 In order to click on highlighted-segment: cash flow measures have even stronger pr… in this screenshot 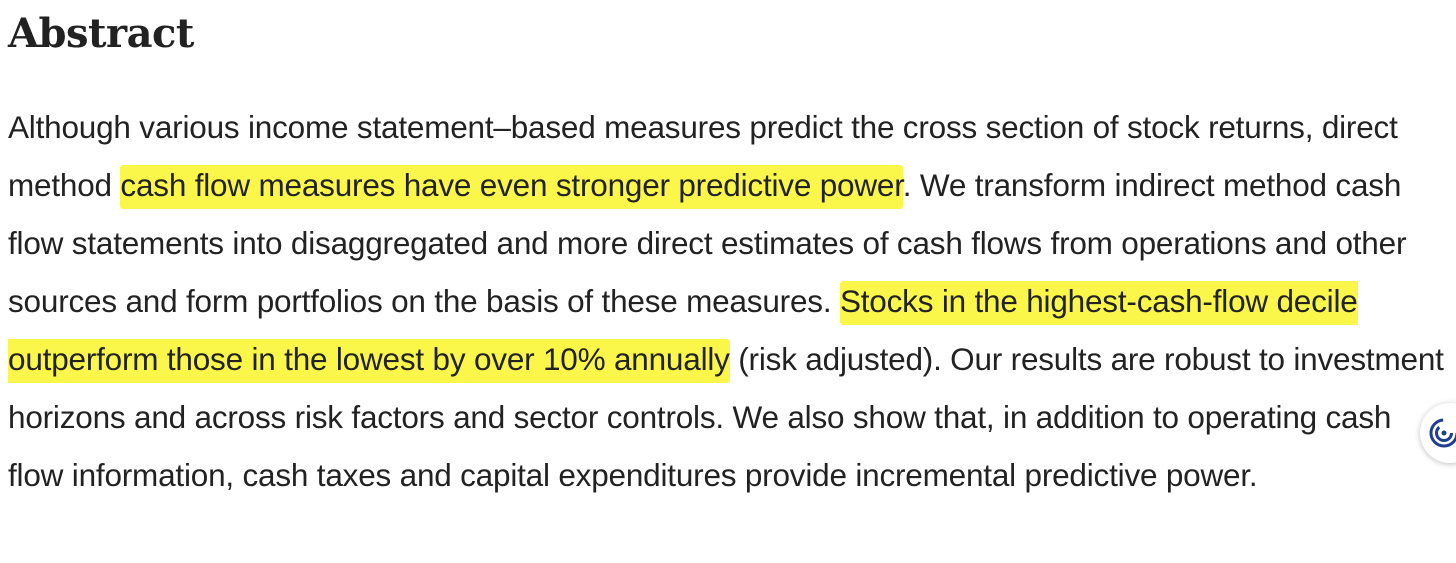, I will do `click(511, 187)`.